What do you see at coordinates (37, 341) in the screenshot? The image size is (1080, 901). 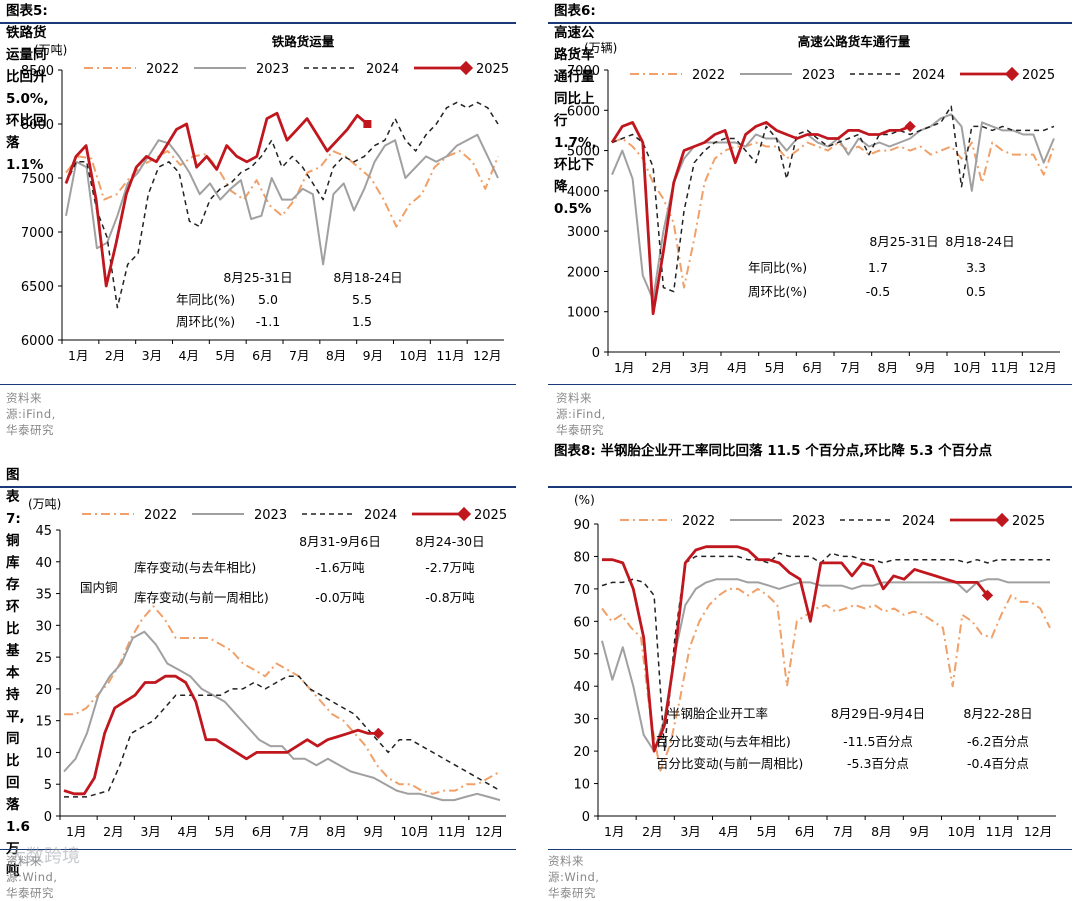 I see `y-tick-label: 6000` at bounding box center [37, 341].